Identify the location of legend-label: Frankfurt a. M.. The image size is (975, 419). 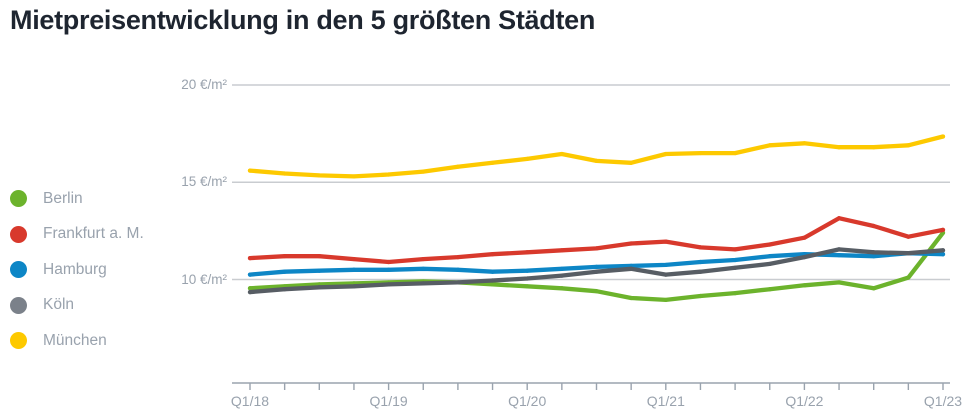
(93, 233).